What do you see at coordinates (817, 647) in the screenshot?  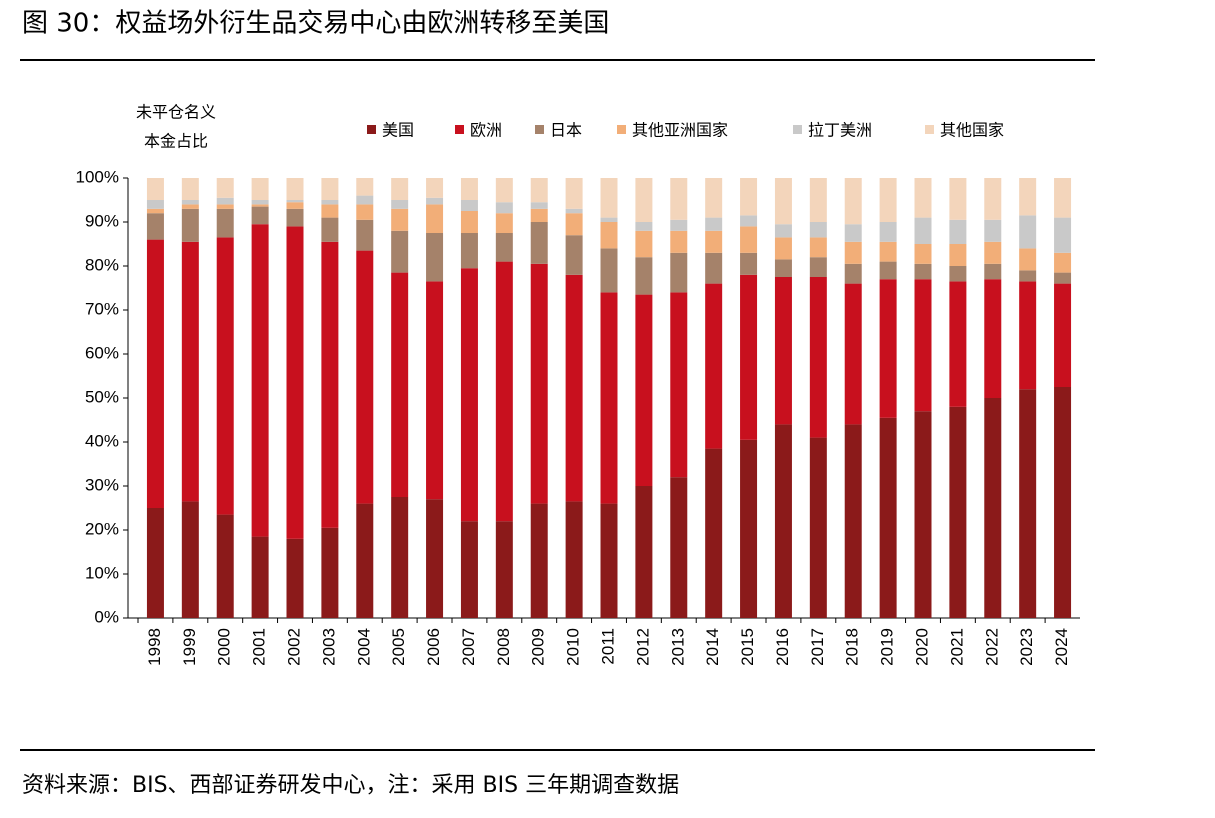 I see `x-tick-label: 2017` at bounding box center [817, 647].